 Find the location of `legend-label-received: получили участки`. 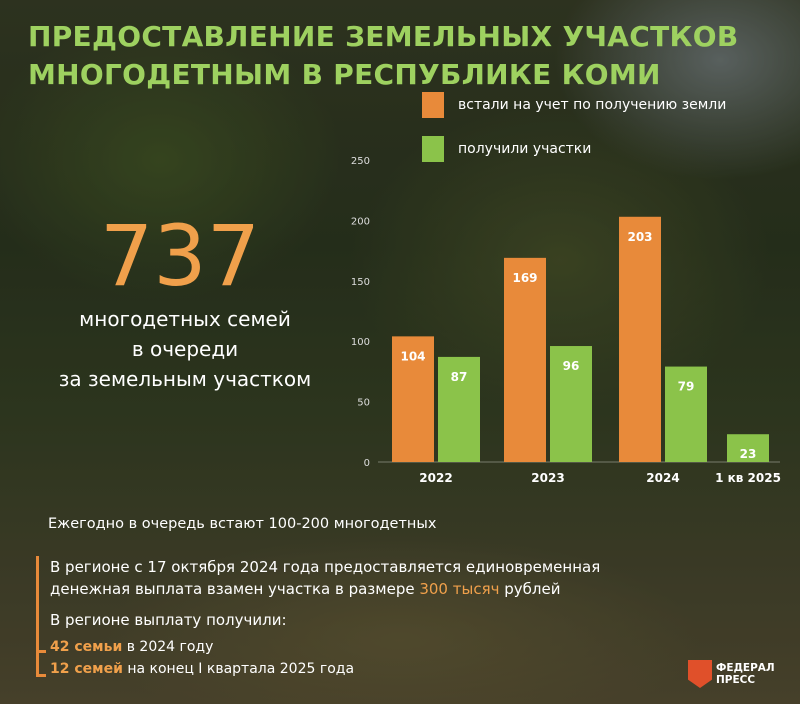

legend-label-received: получили участки is located at coordinates (525, 149).